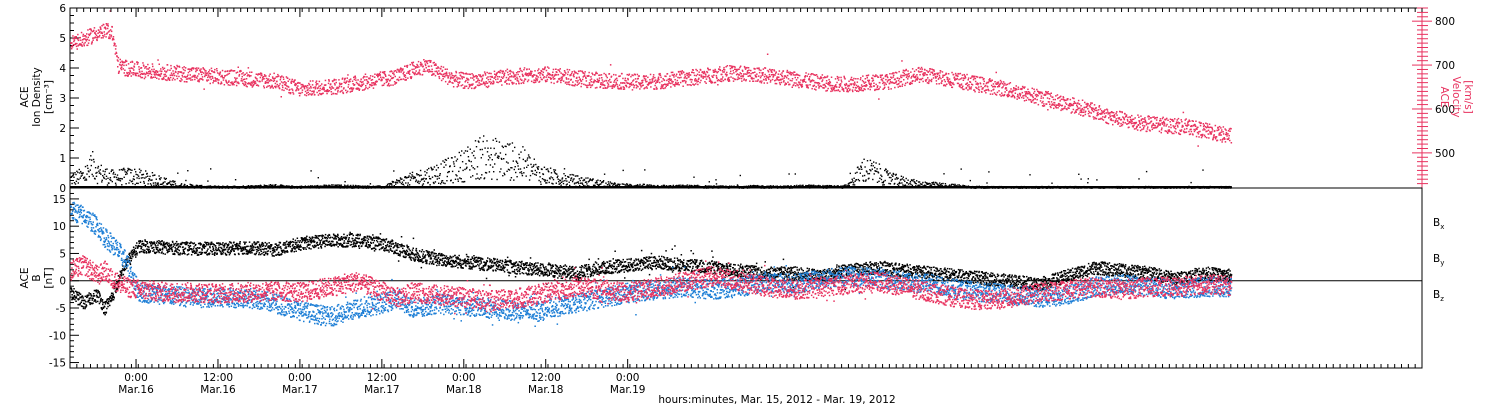  I want to click on density-tick-label: 0, so click(62, 189).